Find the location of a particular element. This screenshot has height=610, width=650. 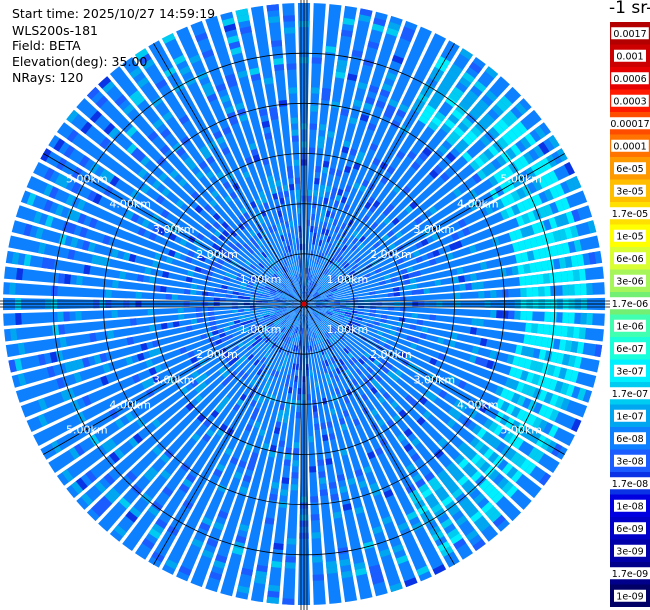

colorbar-label-bg is located at coordinates (630, 190).